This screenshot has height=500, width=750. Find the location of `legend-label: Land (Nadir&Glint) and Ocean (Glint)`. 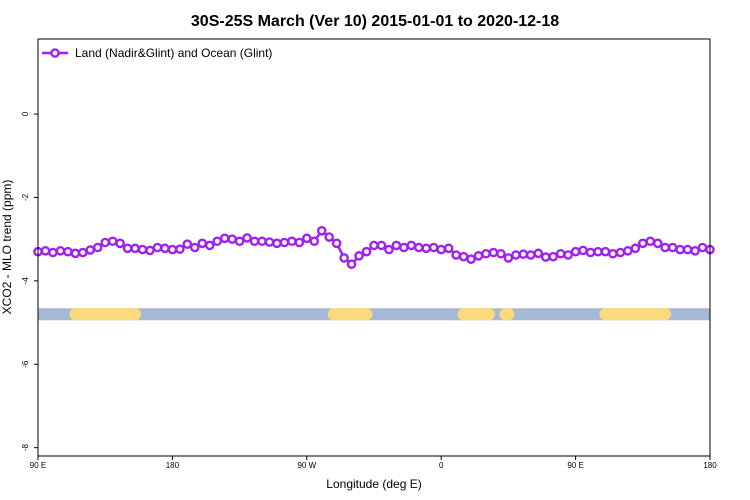

legend-label: Land (Nadir&Glint) and Ocean (Glint) is located at coordinates (173, 53).